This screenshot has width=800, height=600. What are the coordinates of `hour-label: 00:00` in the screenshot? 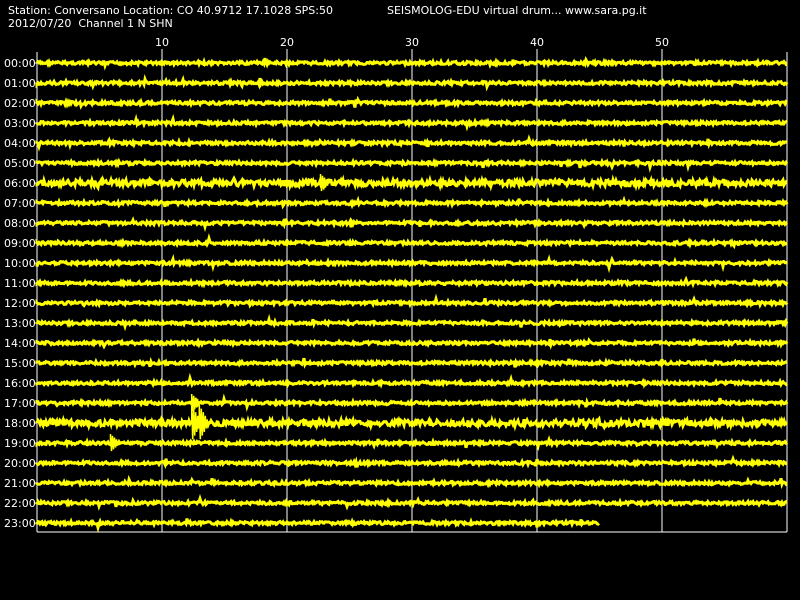 It's located at (20, 63).